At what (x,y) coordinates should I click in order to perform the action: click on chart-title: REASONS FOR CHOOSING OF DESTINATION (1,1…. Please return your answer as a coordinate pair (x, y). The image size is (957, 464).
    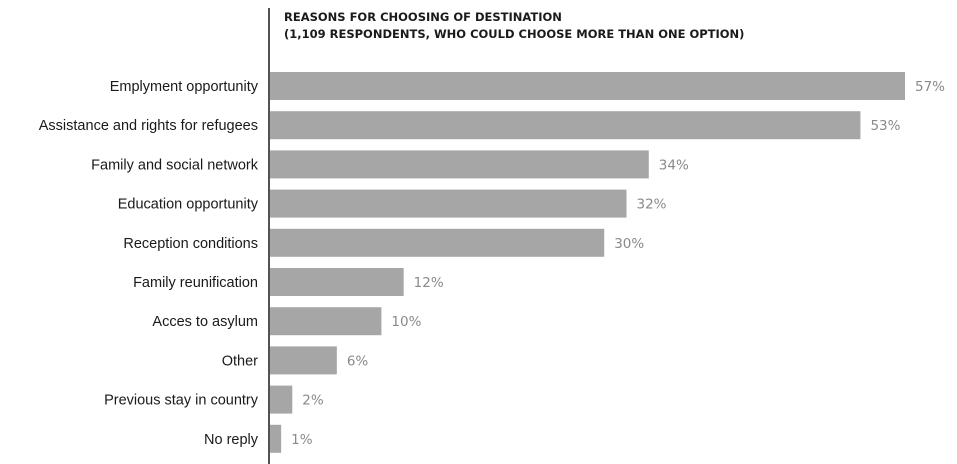
    Looking at the image, I should click on (514, 25).